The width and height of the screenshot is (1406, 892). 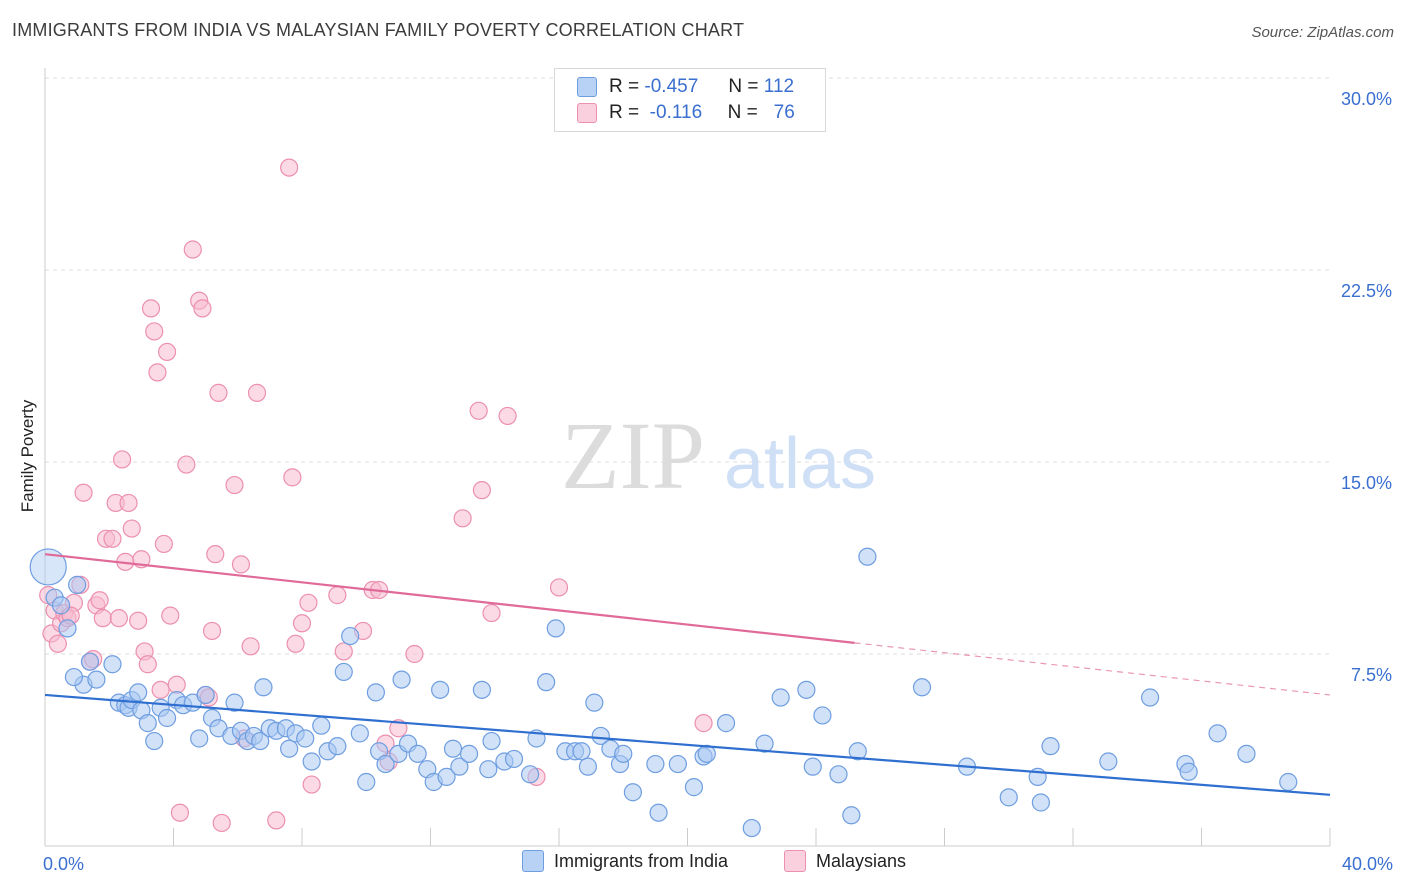 I want to click on malaysians-trend-line, so click(x=449, y=598).